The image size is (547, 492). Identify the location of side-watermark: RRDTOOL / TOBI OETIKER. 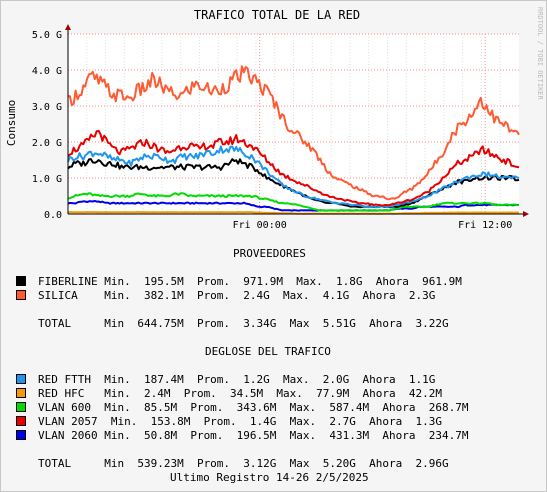
(540, 54).